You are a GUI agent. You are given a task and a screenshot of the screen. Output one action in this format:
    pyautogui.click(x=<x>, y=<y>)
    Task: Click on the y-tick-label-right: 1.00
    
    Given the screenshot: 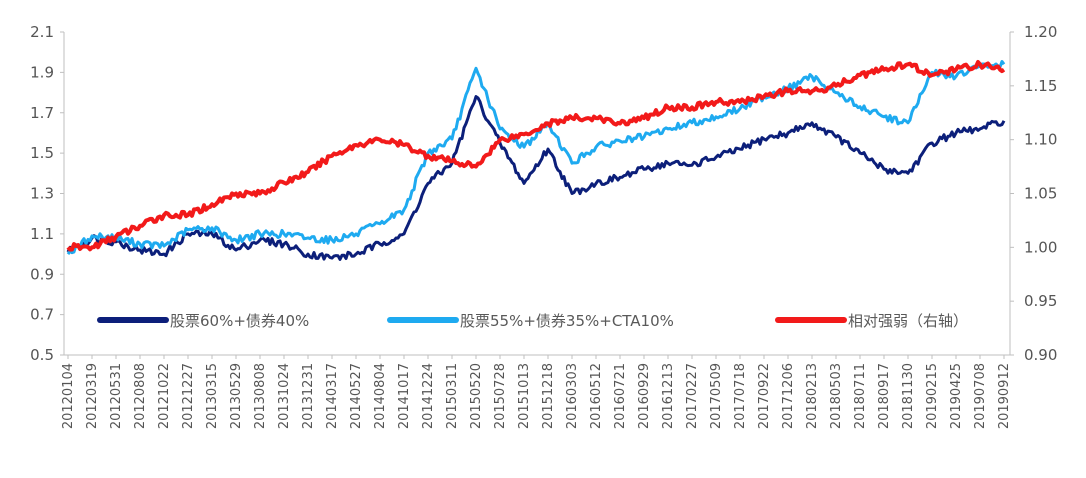 What is the action you would take?
    pyautogui.click(x=1040, y=247)
    